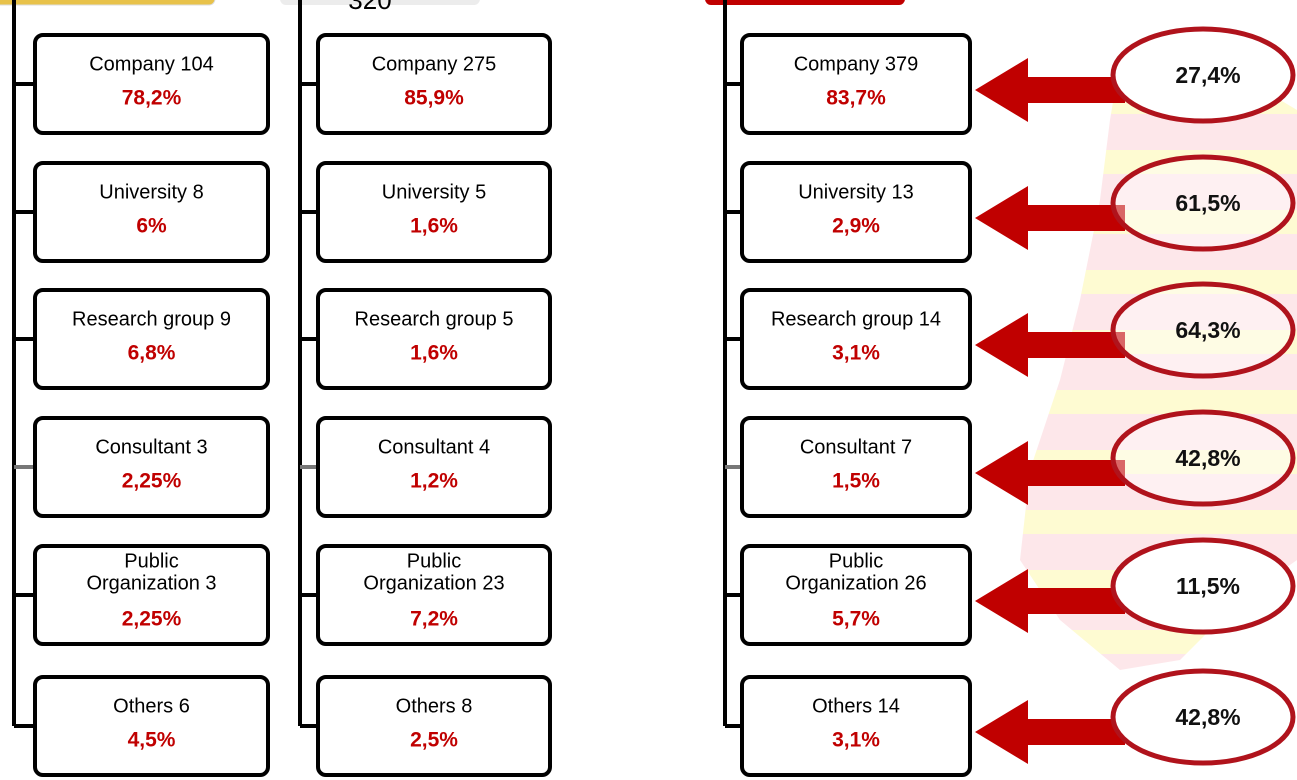  What do you see at coordinates (856, 192) in the screenshot?
I see `category-label: University 13` at bounding box center [856, 192].